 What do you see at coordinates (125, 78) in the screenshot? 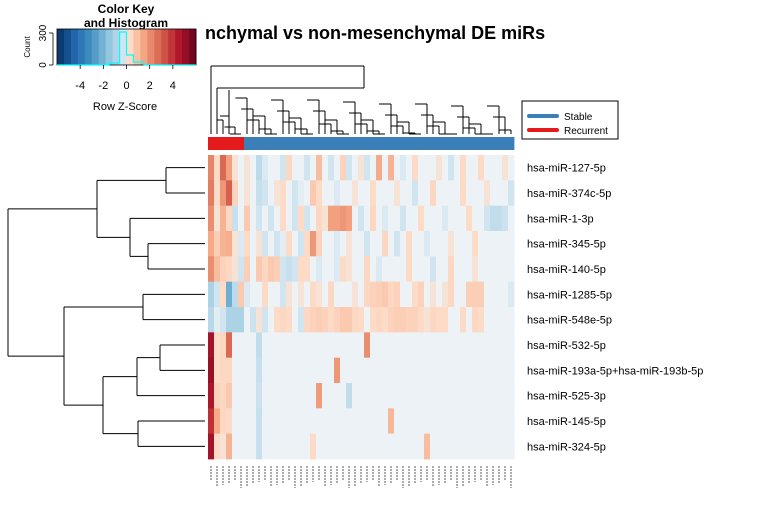
I see `color-key-x-axis: -4 -2 0 2 4` at bounding box center [125, 78].